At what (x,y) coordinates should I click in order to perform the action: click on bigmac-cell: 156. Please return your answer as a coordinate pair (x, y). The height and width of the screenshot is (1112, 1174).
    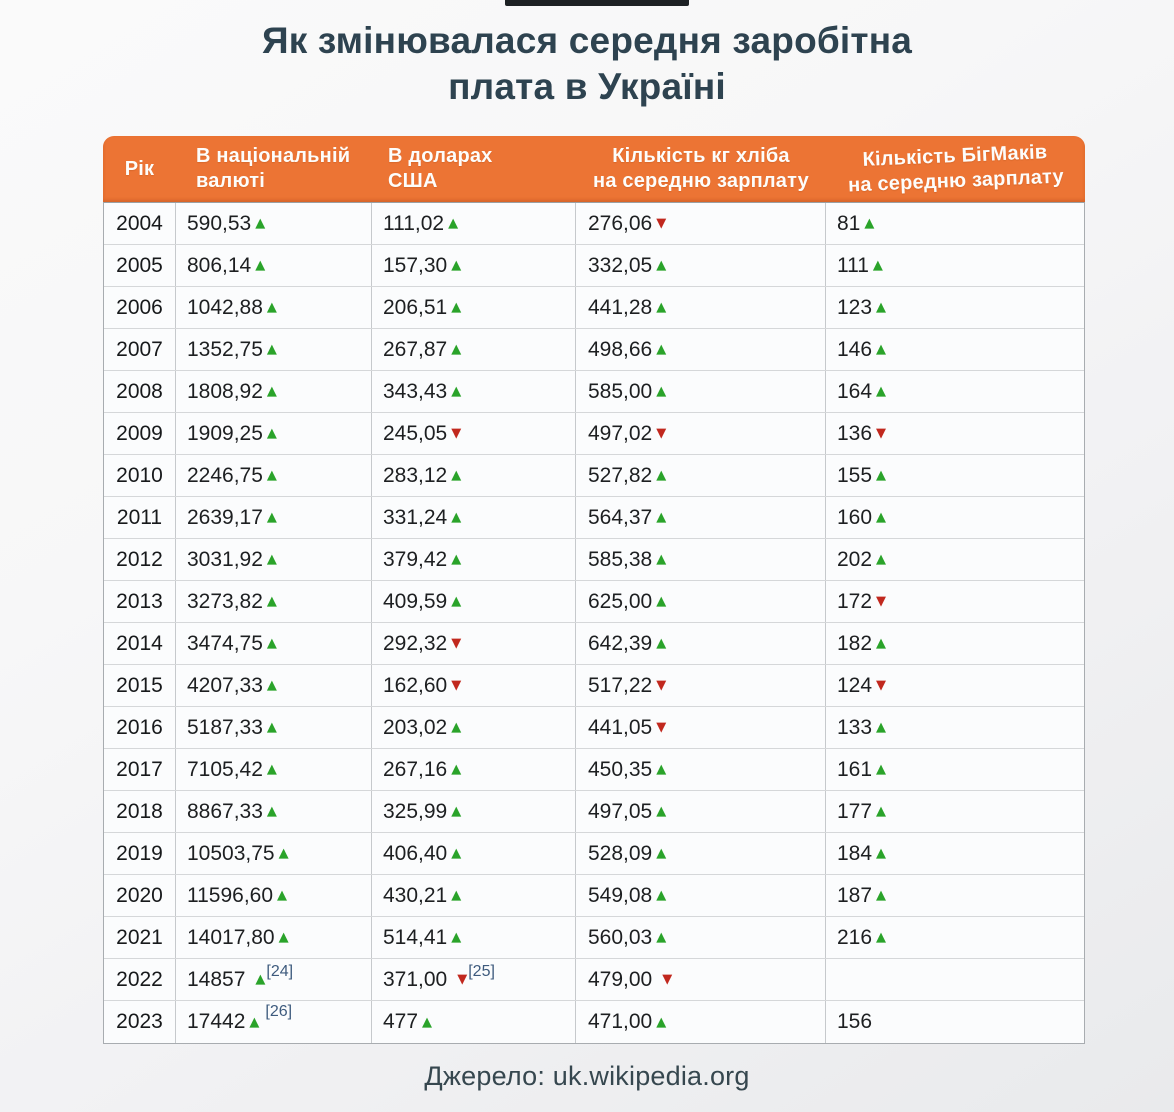
    Looking at the image, I should click on (955, 1022).